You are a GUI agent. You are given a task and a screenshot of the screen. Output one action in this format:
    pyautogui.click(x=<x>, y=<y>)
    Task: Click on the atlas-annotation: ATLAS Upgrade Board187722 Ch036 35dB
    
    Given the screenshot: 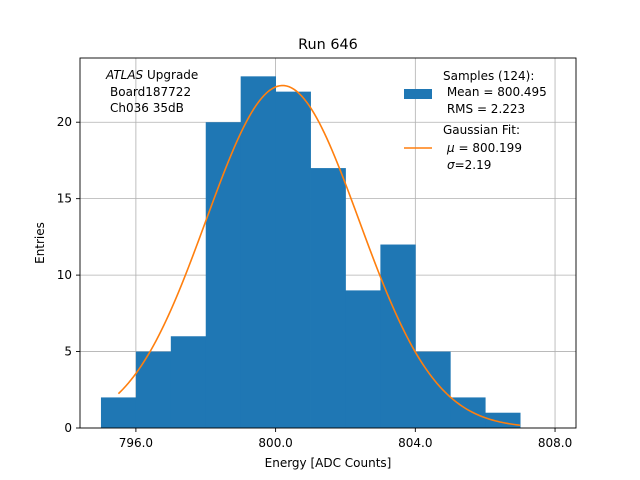 What is the action you would take?
    pyautogui.click(x=151, y=91)
    